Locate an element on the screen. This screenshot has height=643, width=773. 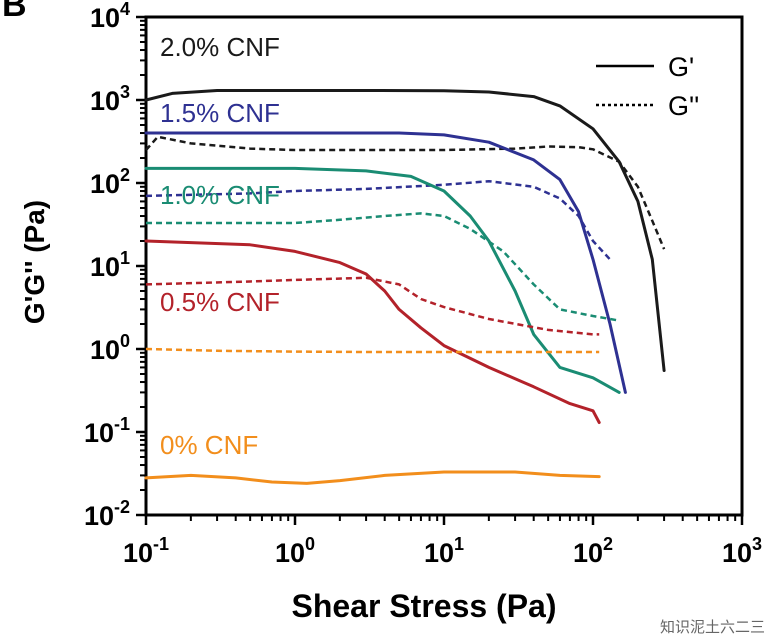
y-tick-label: 10¹ is located at coordinates (110, 265).